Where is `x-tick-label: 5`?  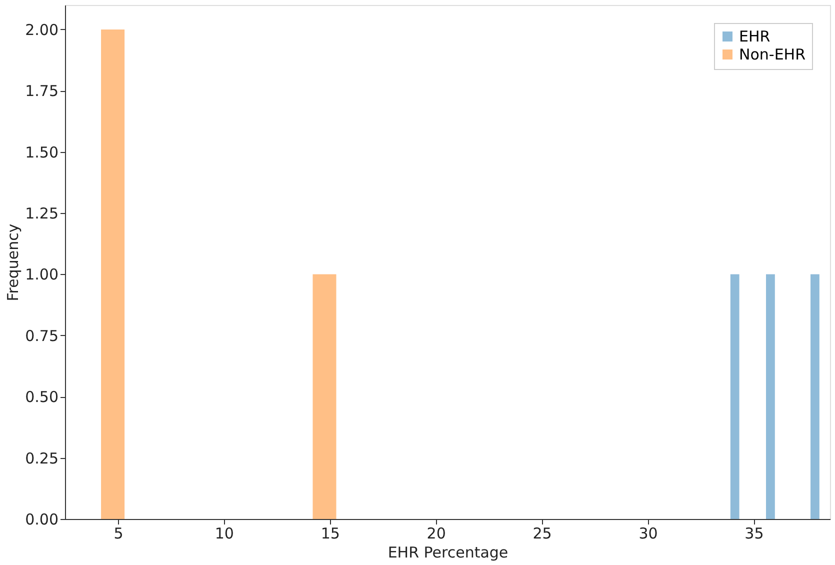 x-tick-label: 5 is located at coordinates (119, 533).